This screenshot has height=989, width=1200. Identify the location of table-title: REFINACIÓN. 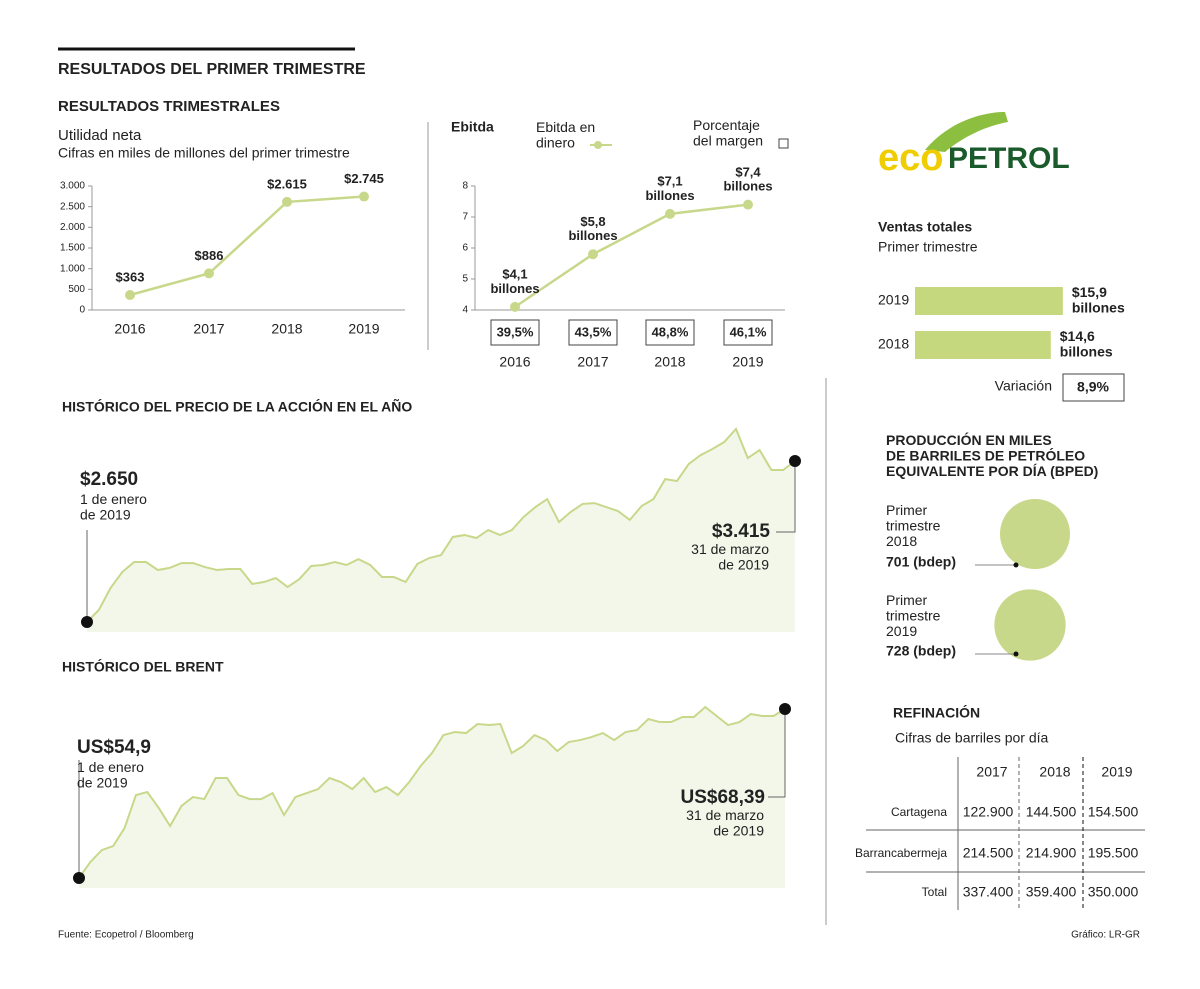
(936, 712).